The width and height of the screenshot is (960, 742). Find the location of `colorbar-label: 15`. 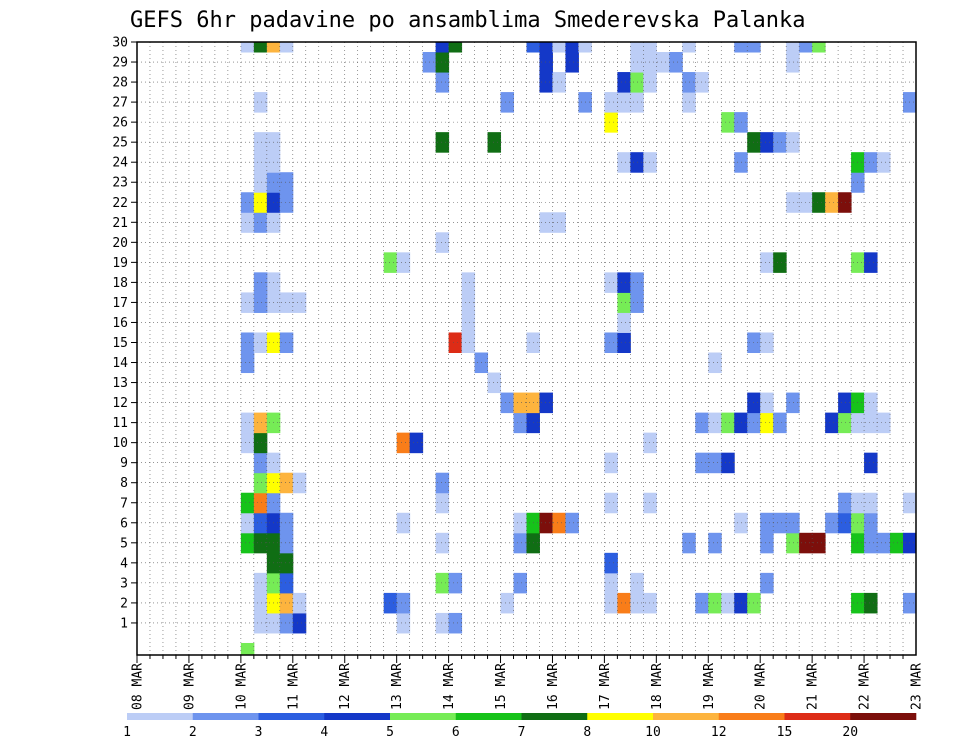

colorbar-label: 15 is located at coordinates (785, 732).